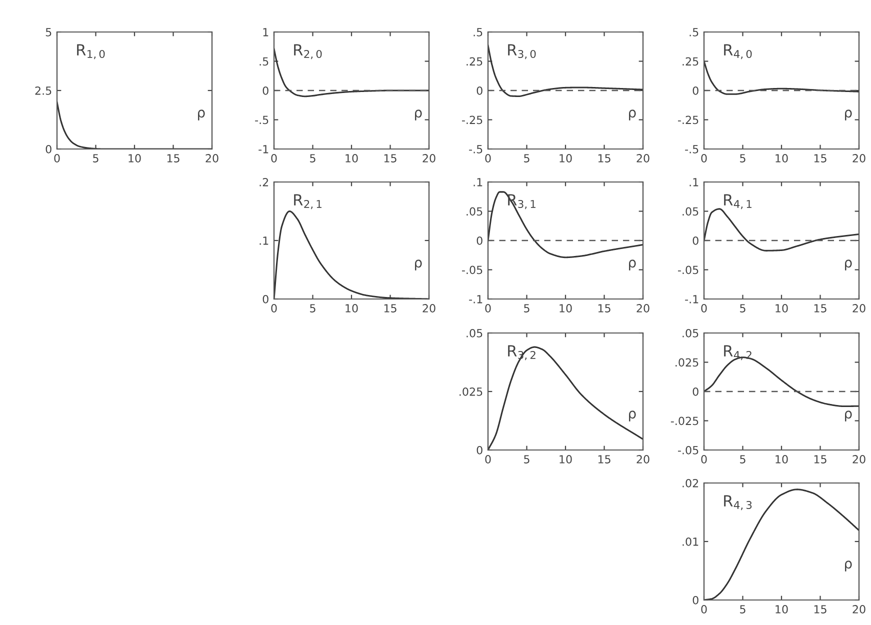  I want to click on text: R$_{4,1}$, so click(738, 202).